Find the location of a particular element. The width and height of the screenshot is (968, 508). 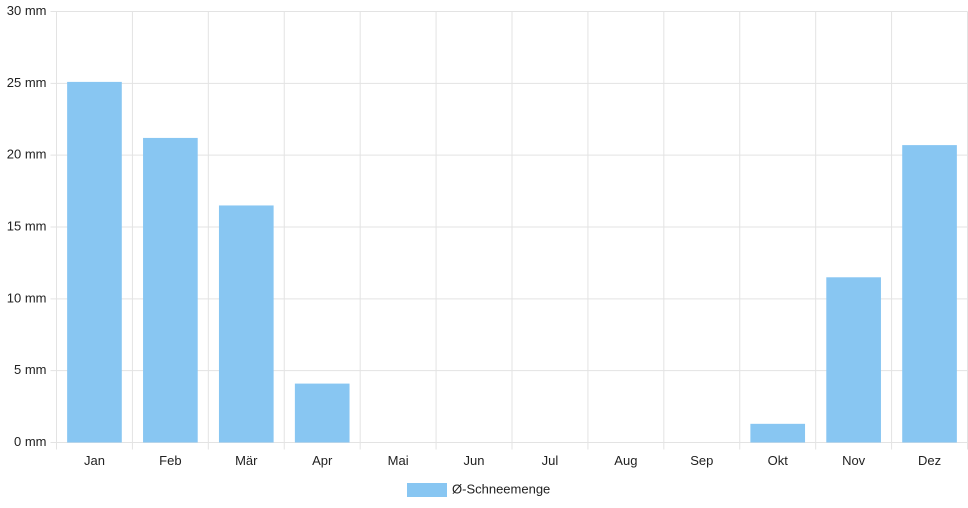

legend-swatch is located at coordinates (427, 490).